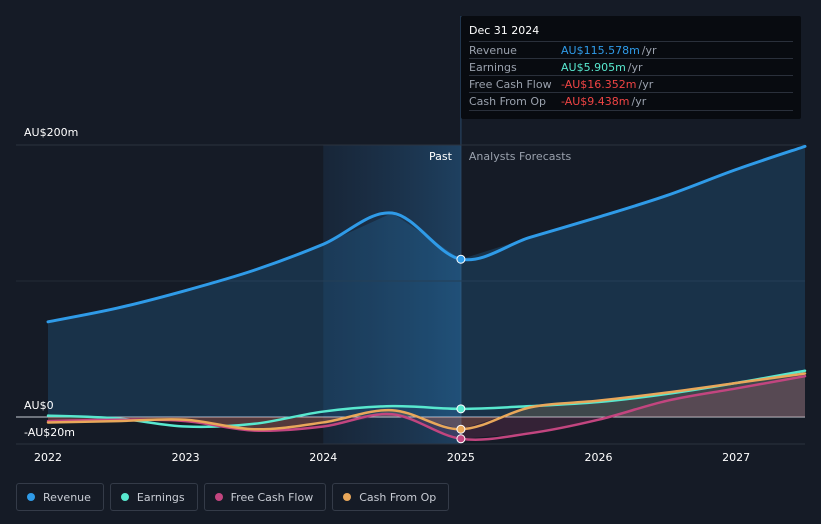  I want to click on highlight-point-cash-from-op, so click(461, 429).